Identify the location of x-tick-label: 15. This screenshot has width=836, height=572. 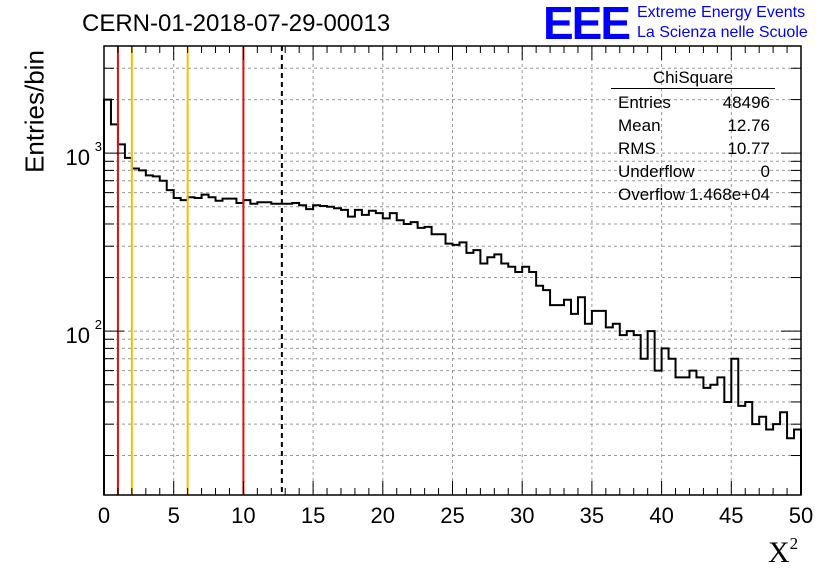
(313, 515).